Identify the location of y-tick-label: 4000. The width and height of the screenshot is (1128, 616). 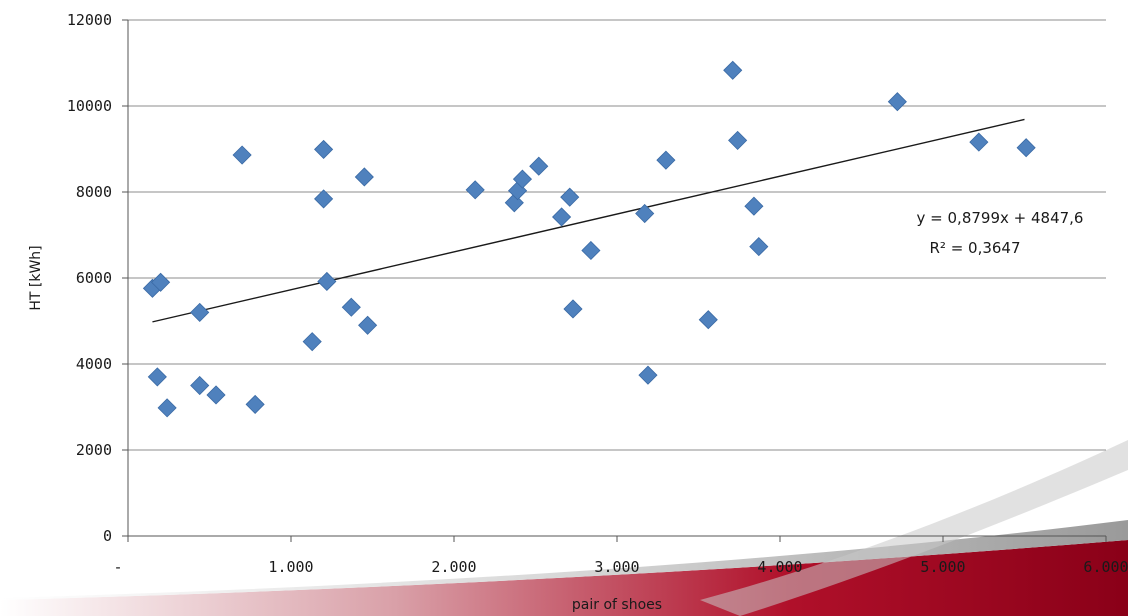
(94, 364).